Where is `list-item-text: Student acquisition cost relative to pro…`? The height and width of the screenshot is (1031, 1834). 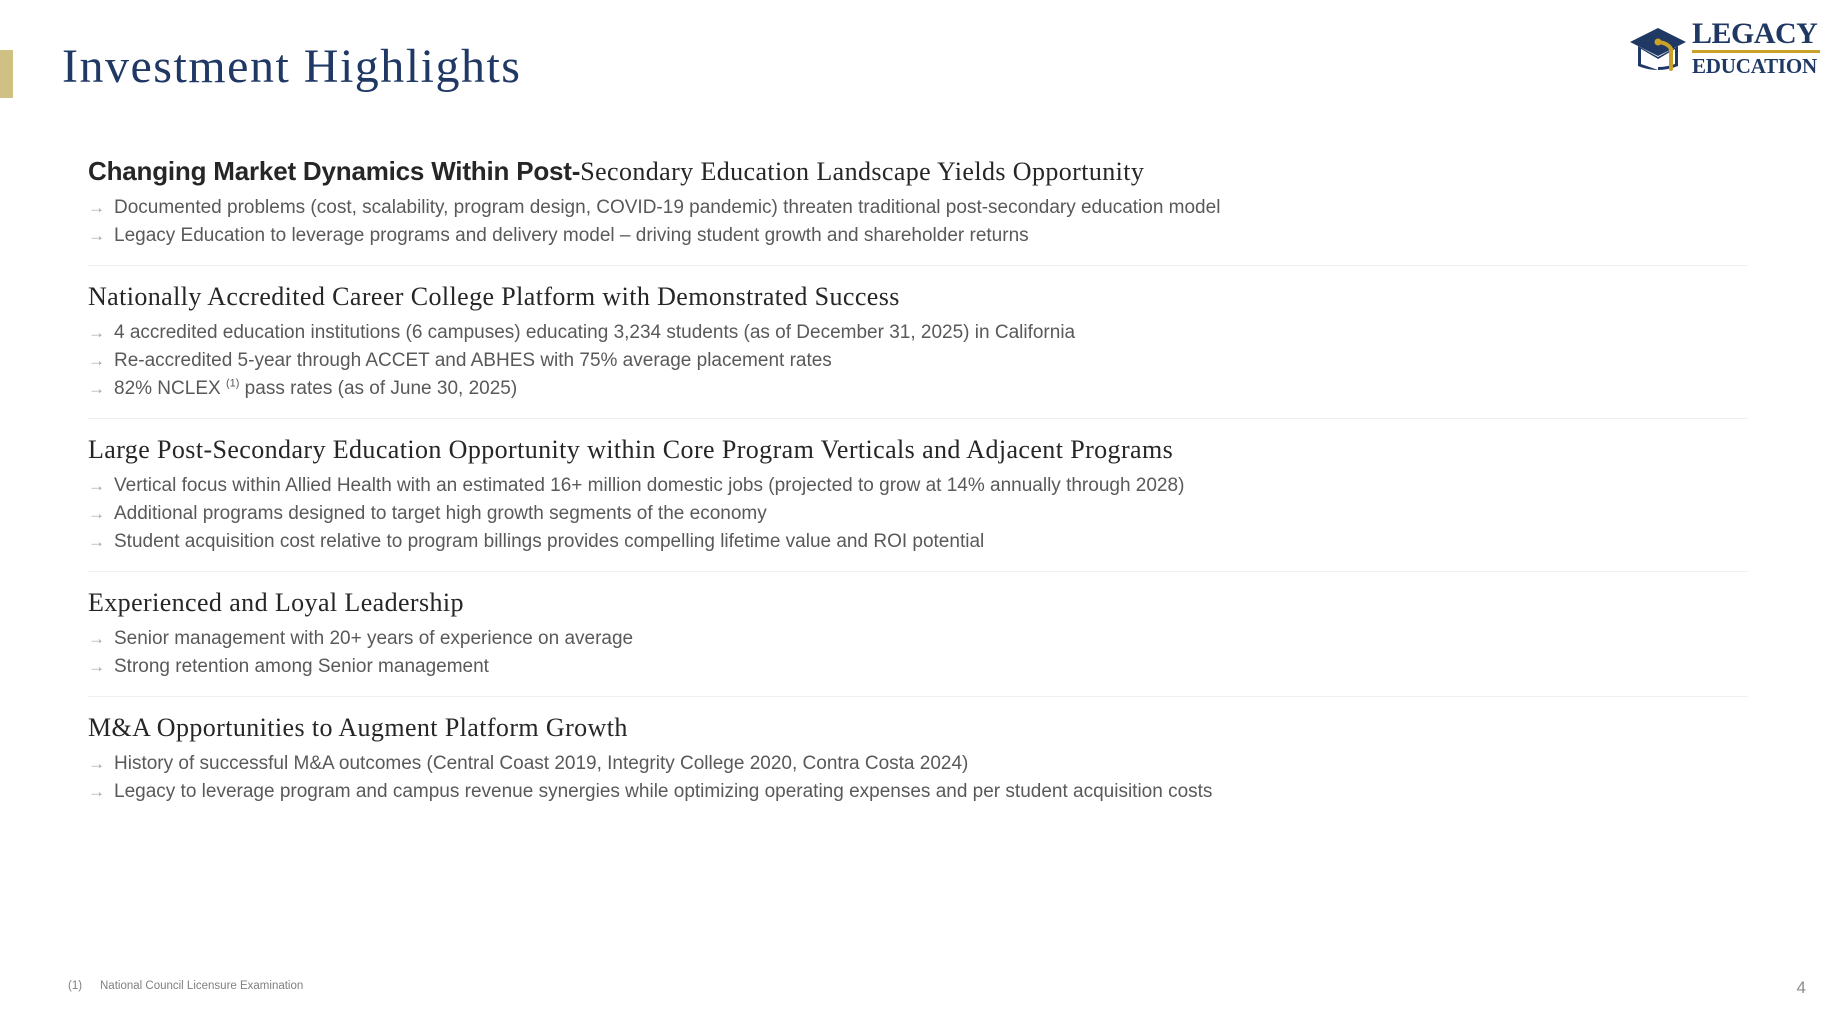 list-item-text: Student acquisition cost relative to pro… is located at coordinates (549, 541).